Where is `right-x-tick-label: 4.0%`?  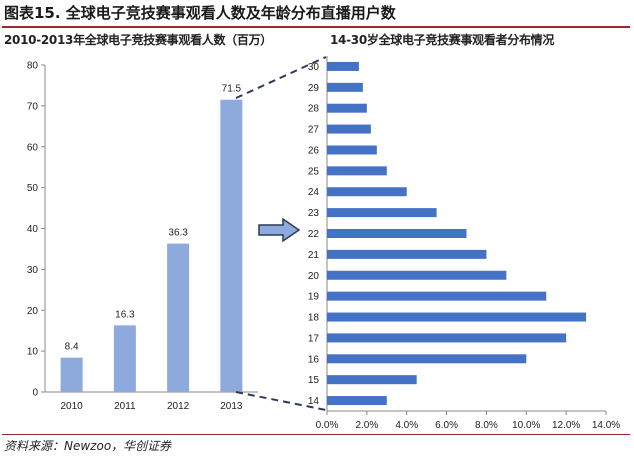 right-x-tick-label: 4.0% is located at coordinates (406, 425).